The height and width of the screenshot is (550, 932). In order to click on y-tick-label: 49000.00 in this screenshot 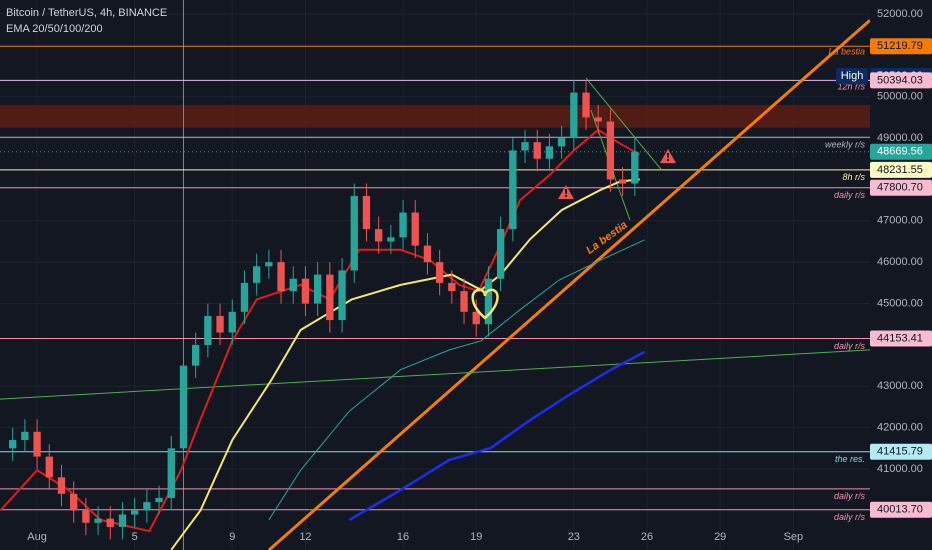, I will do `click(900, 138)`.